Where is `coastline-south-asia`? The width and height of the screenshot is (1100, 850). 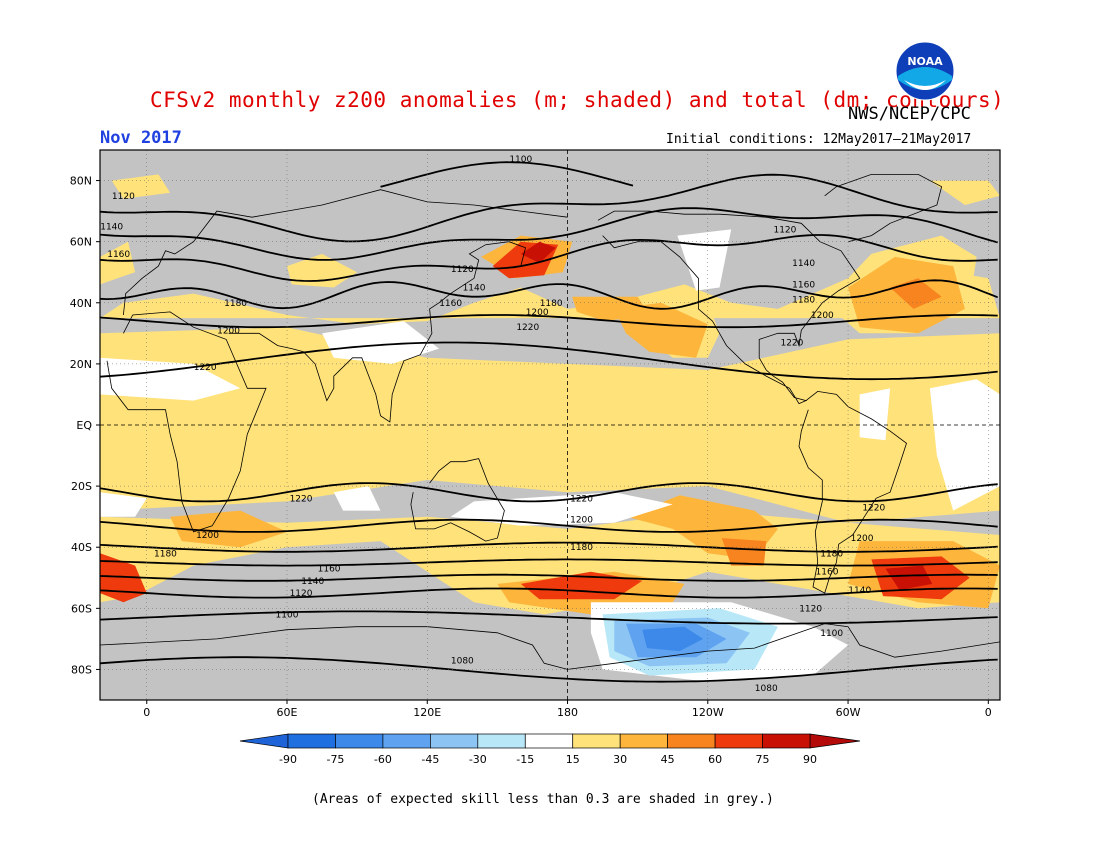
coastline-south-asia is located at coordinates (377, 332).